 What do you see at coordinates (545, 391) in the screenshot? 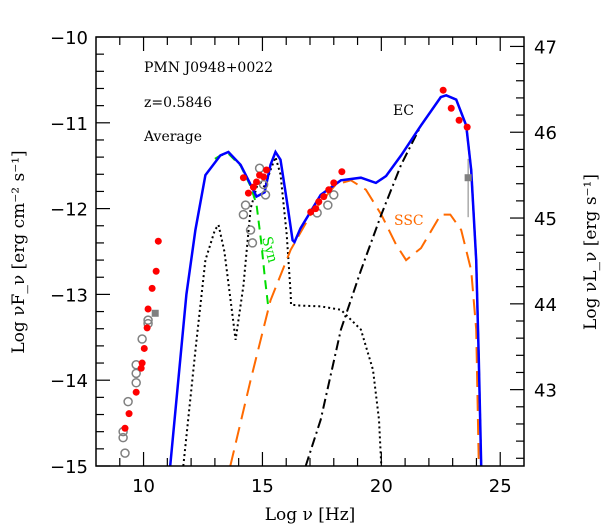
I see `y-right-tick-label: 43` at bounding box center [545, 391].